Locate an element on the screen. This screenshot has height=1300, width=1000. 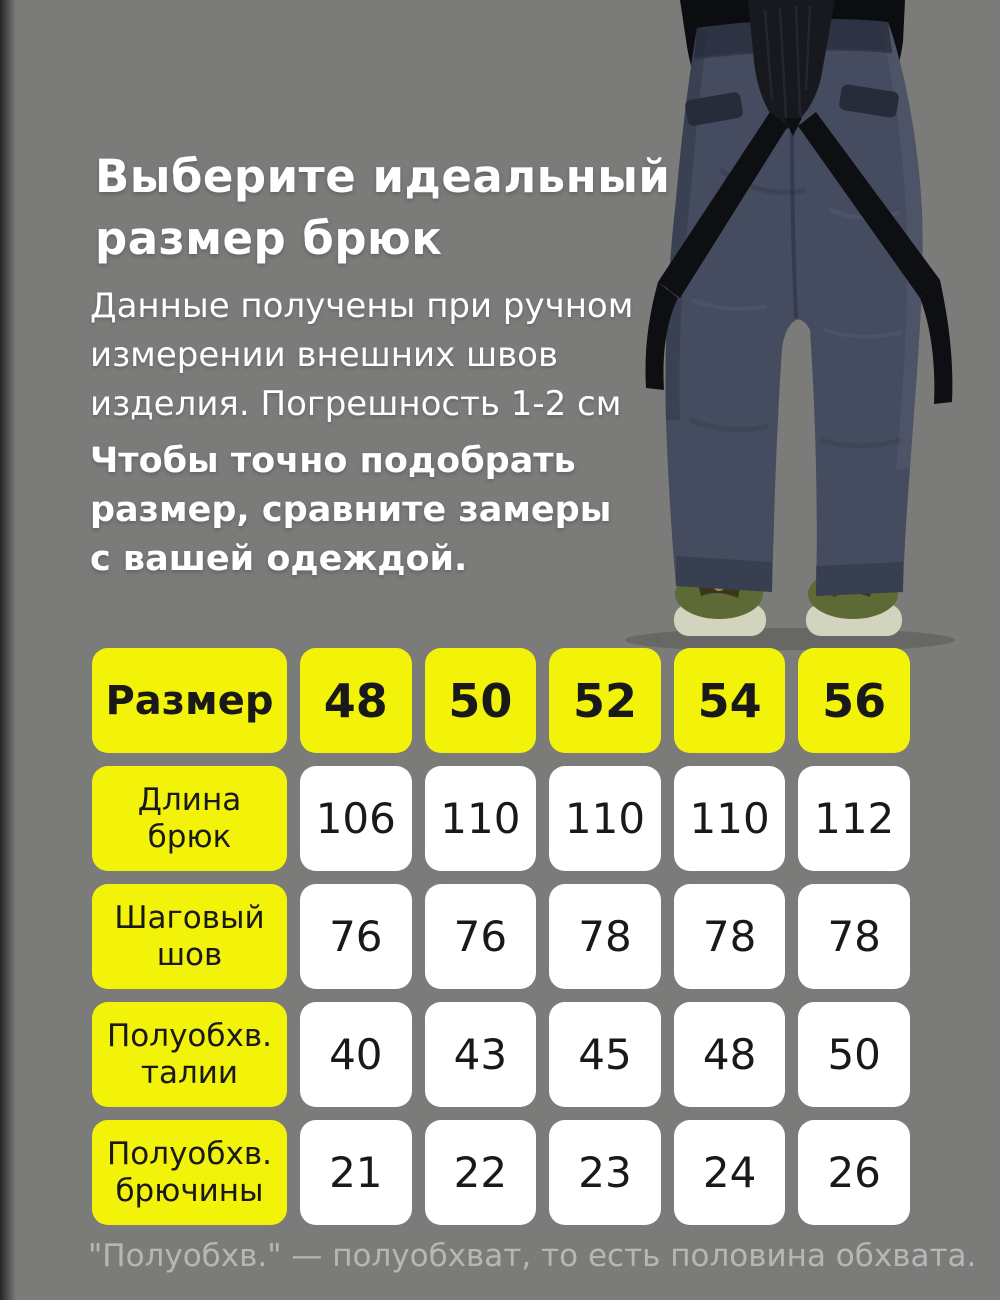
row-label-half-leg: Полуобхв. брючины is located at coordinates (189, 1172).